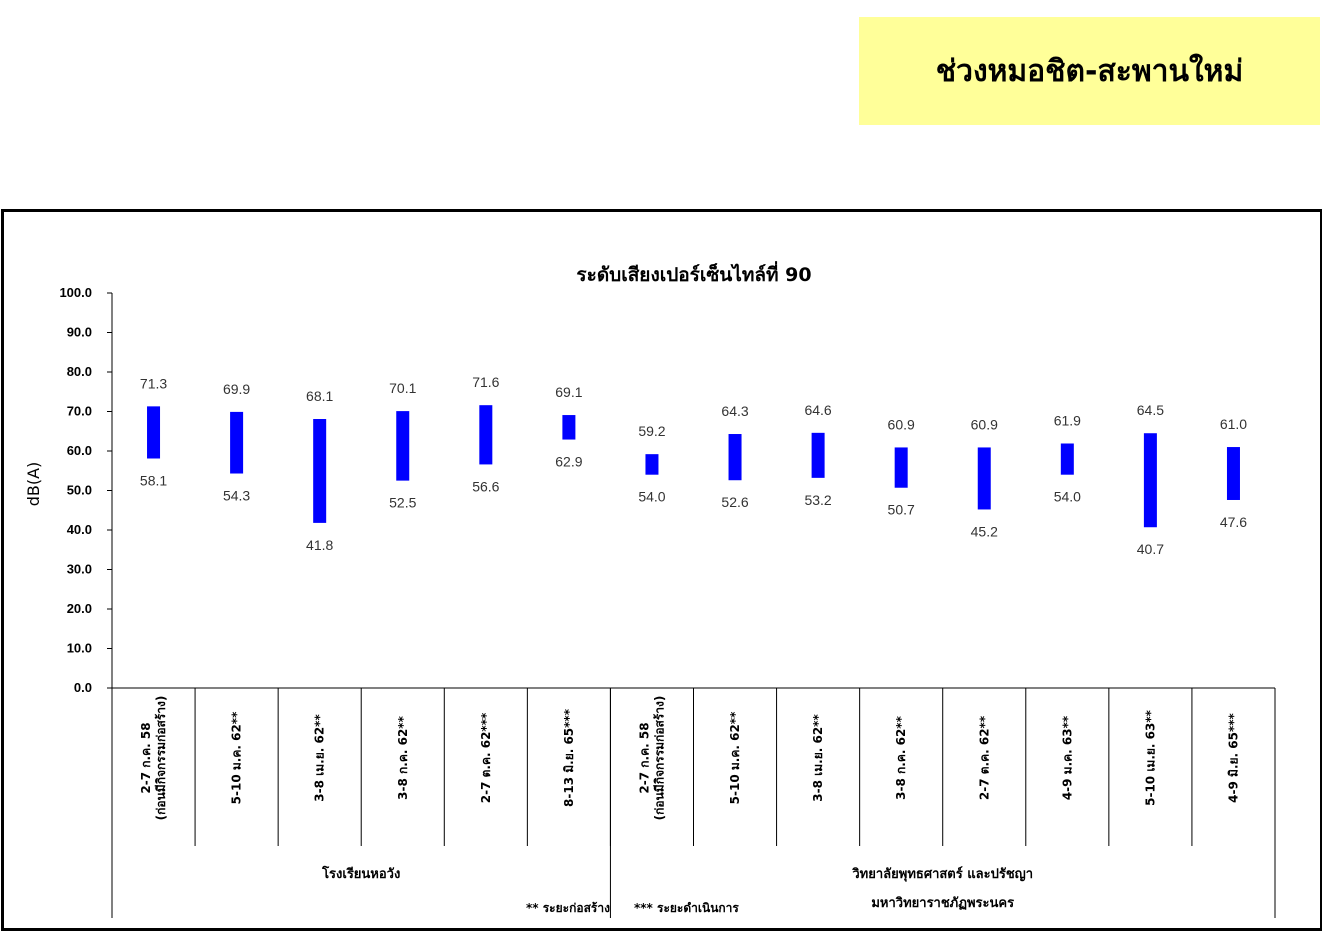 The image size is (1322, 931). I want to click on section-banner: ช่วงหมอชิต-สะพานใหม่, so click(1089, 71).